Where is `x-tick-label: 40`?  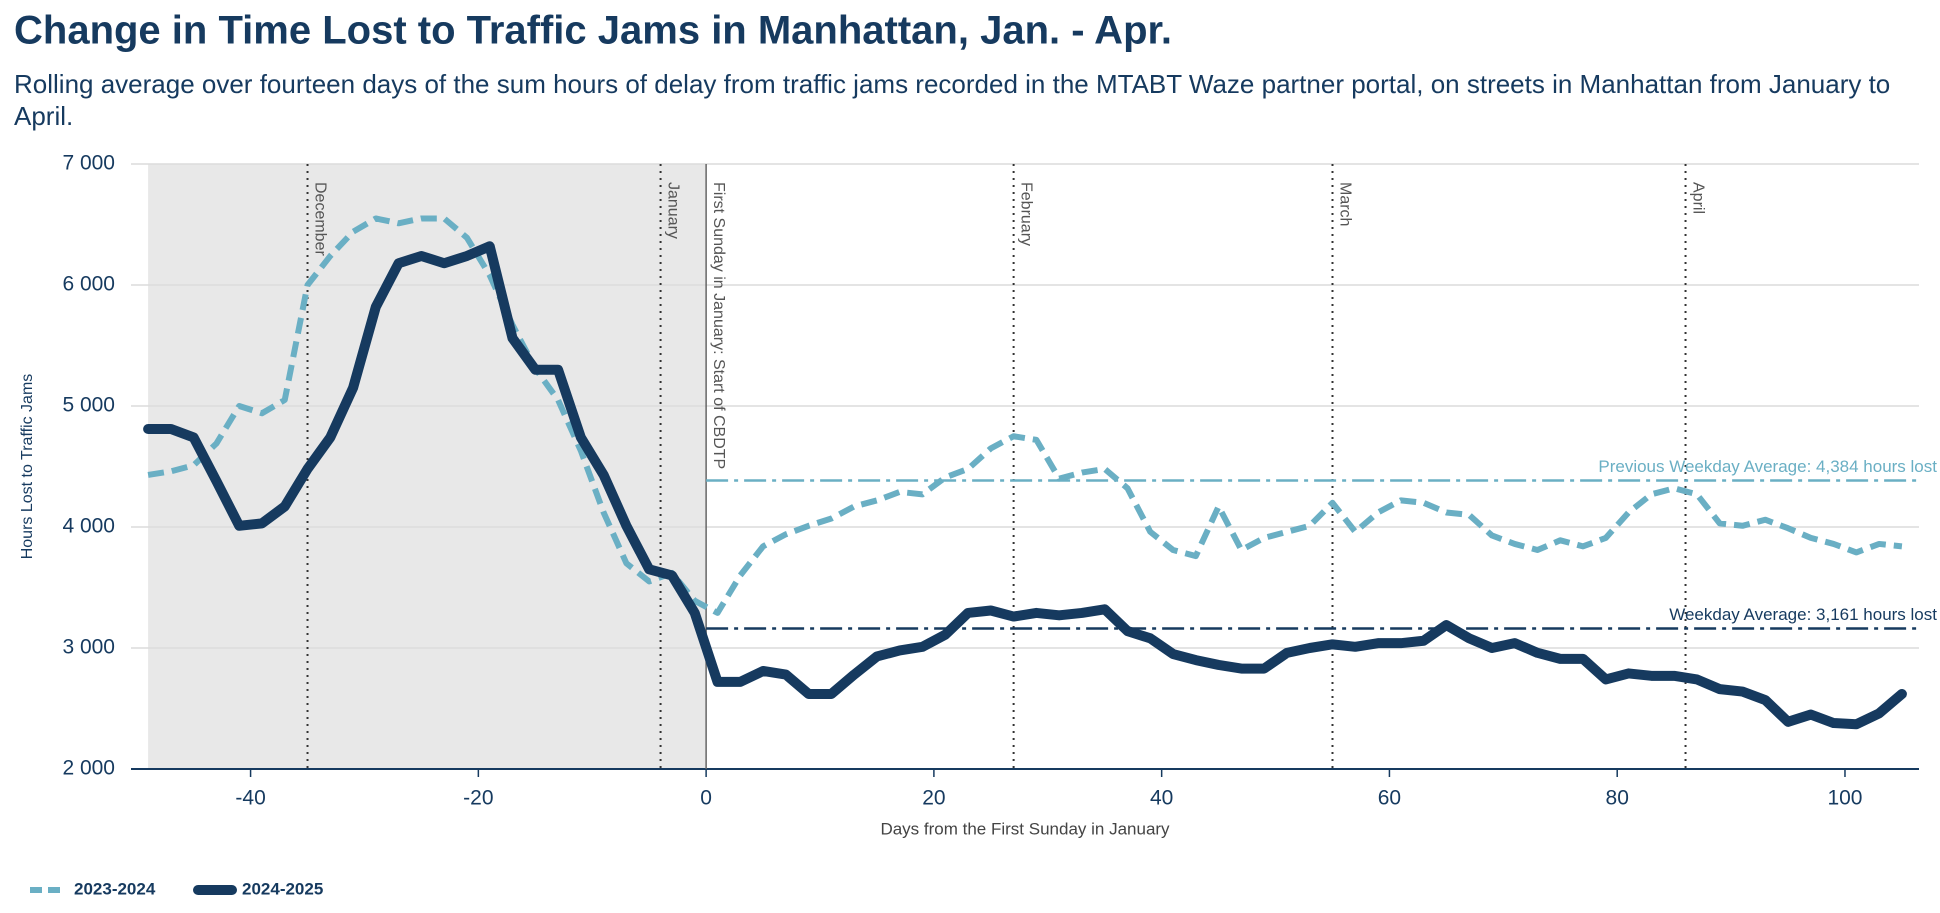
x-tick-label: 40 is located at coordinates (1161, 798).